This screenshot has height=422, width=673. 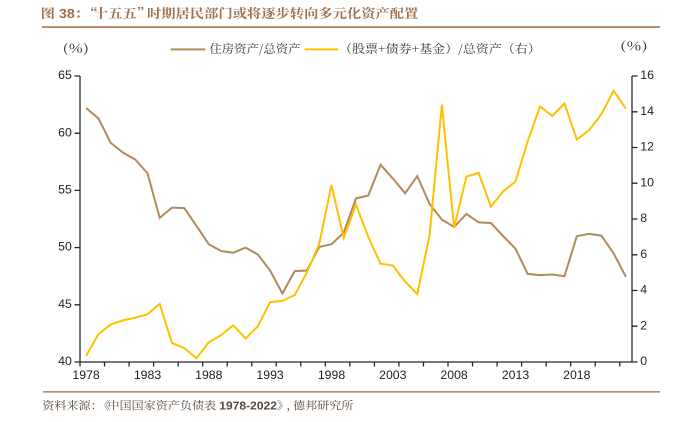 I want to click on svg-text: 2003, so click(x=393, y=375).